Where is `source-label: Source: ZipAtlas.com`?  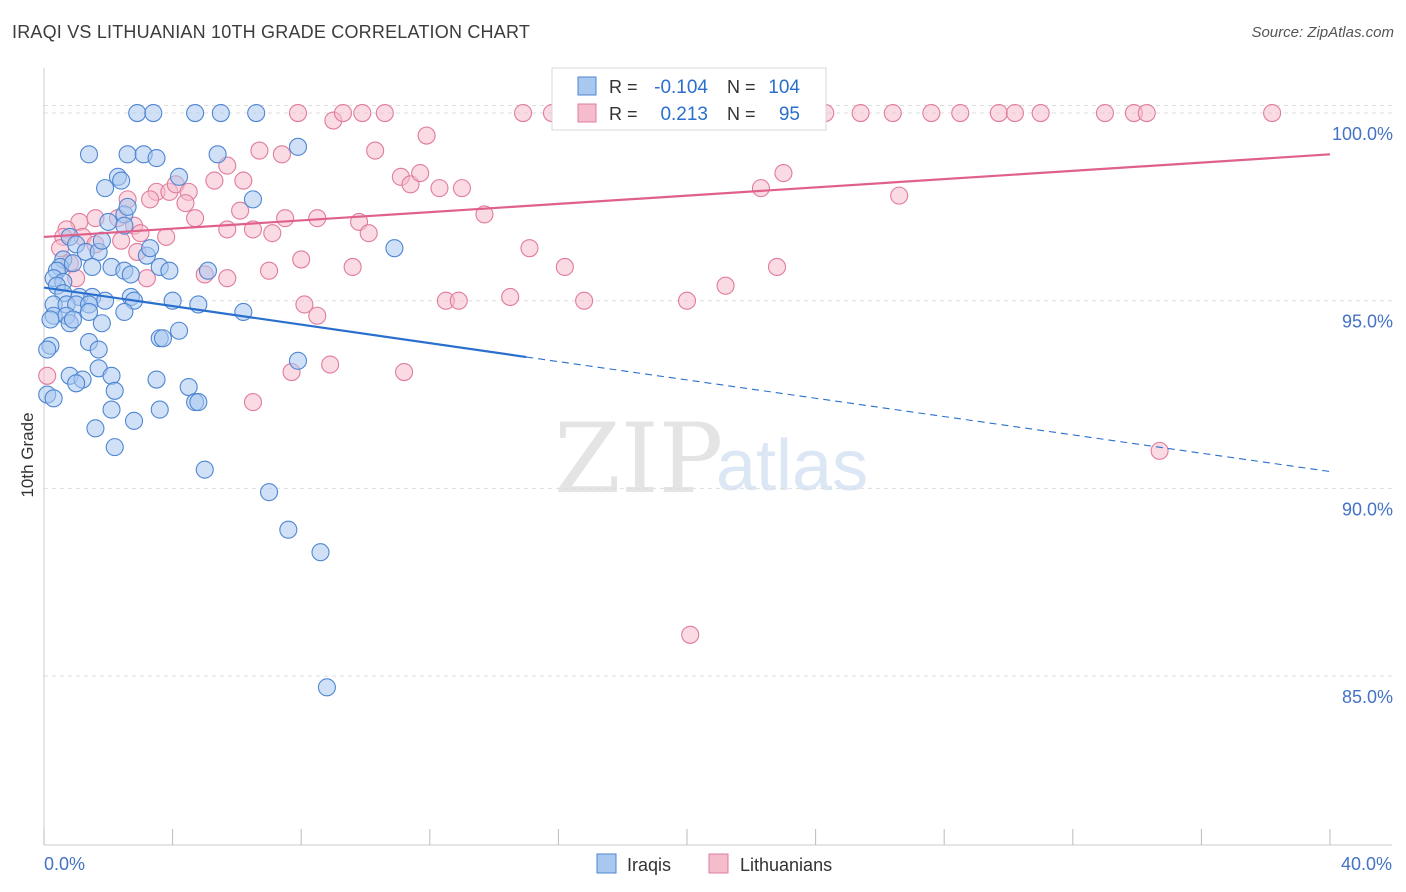 source-label: Source: ZipAtlas.com is located at coordinates (1322, 32).